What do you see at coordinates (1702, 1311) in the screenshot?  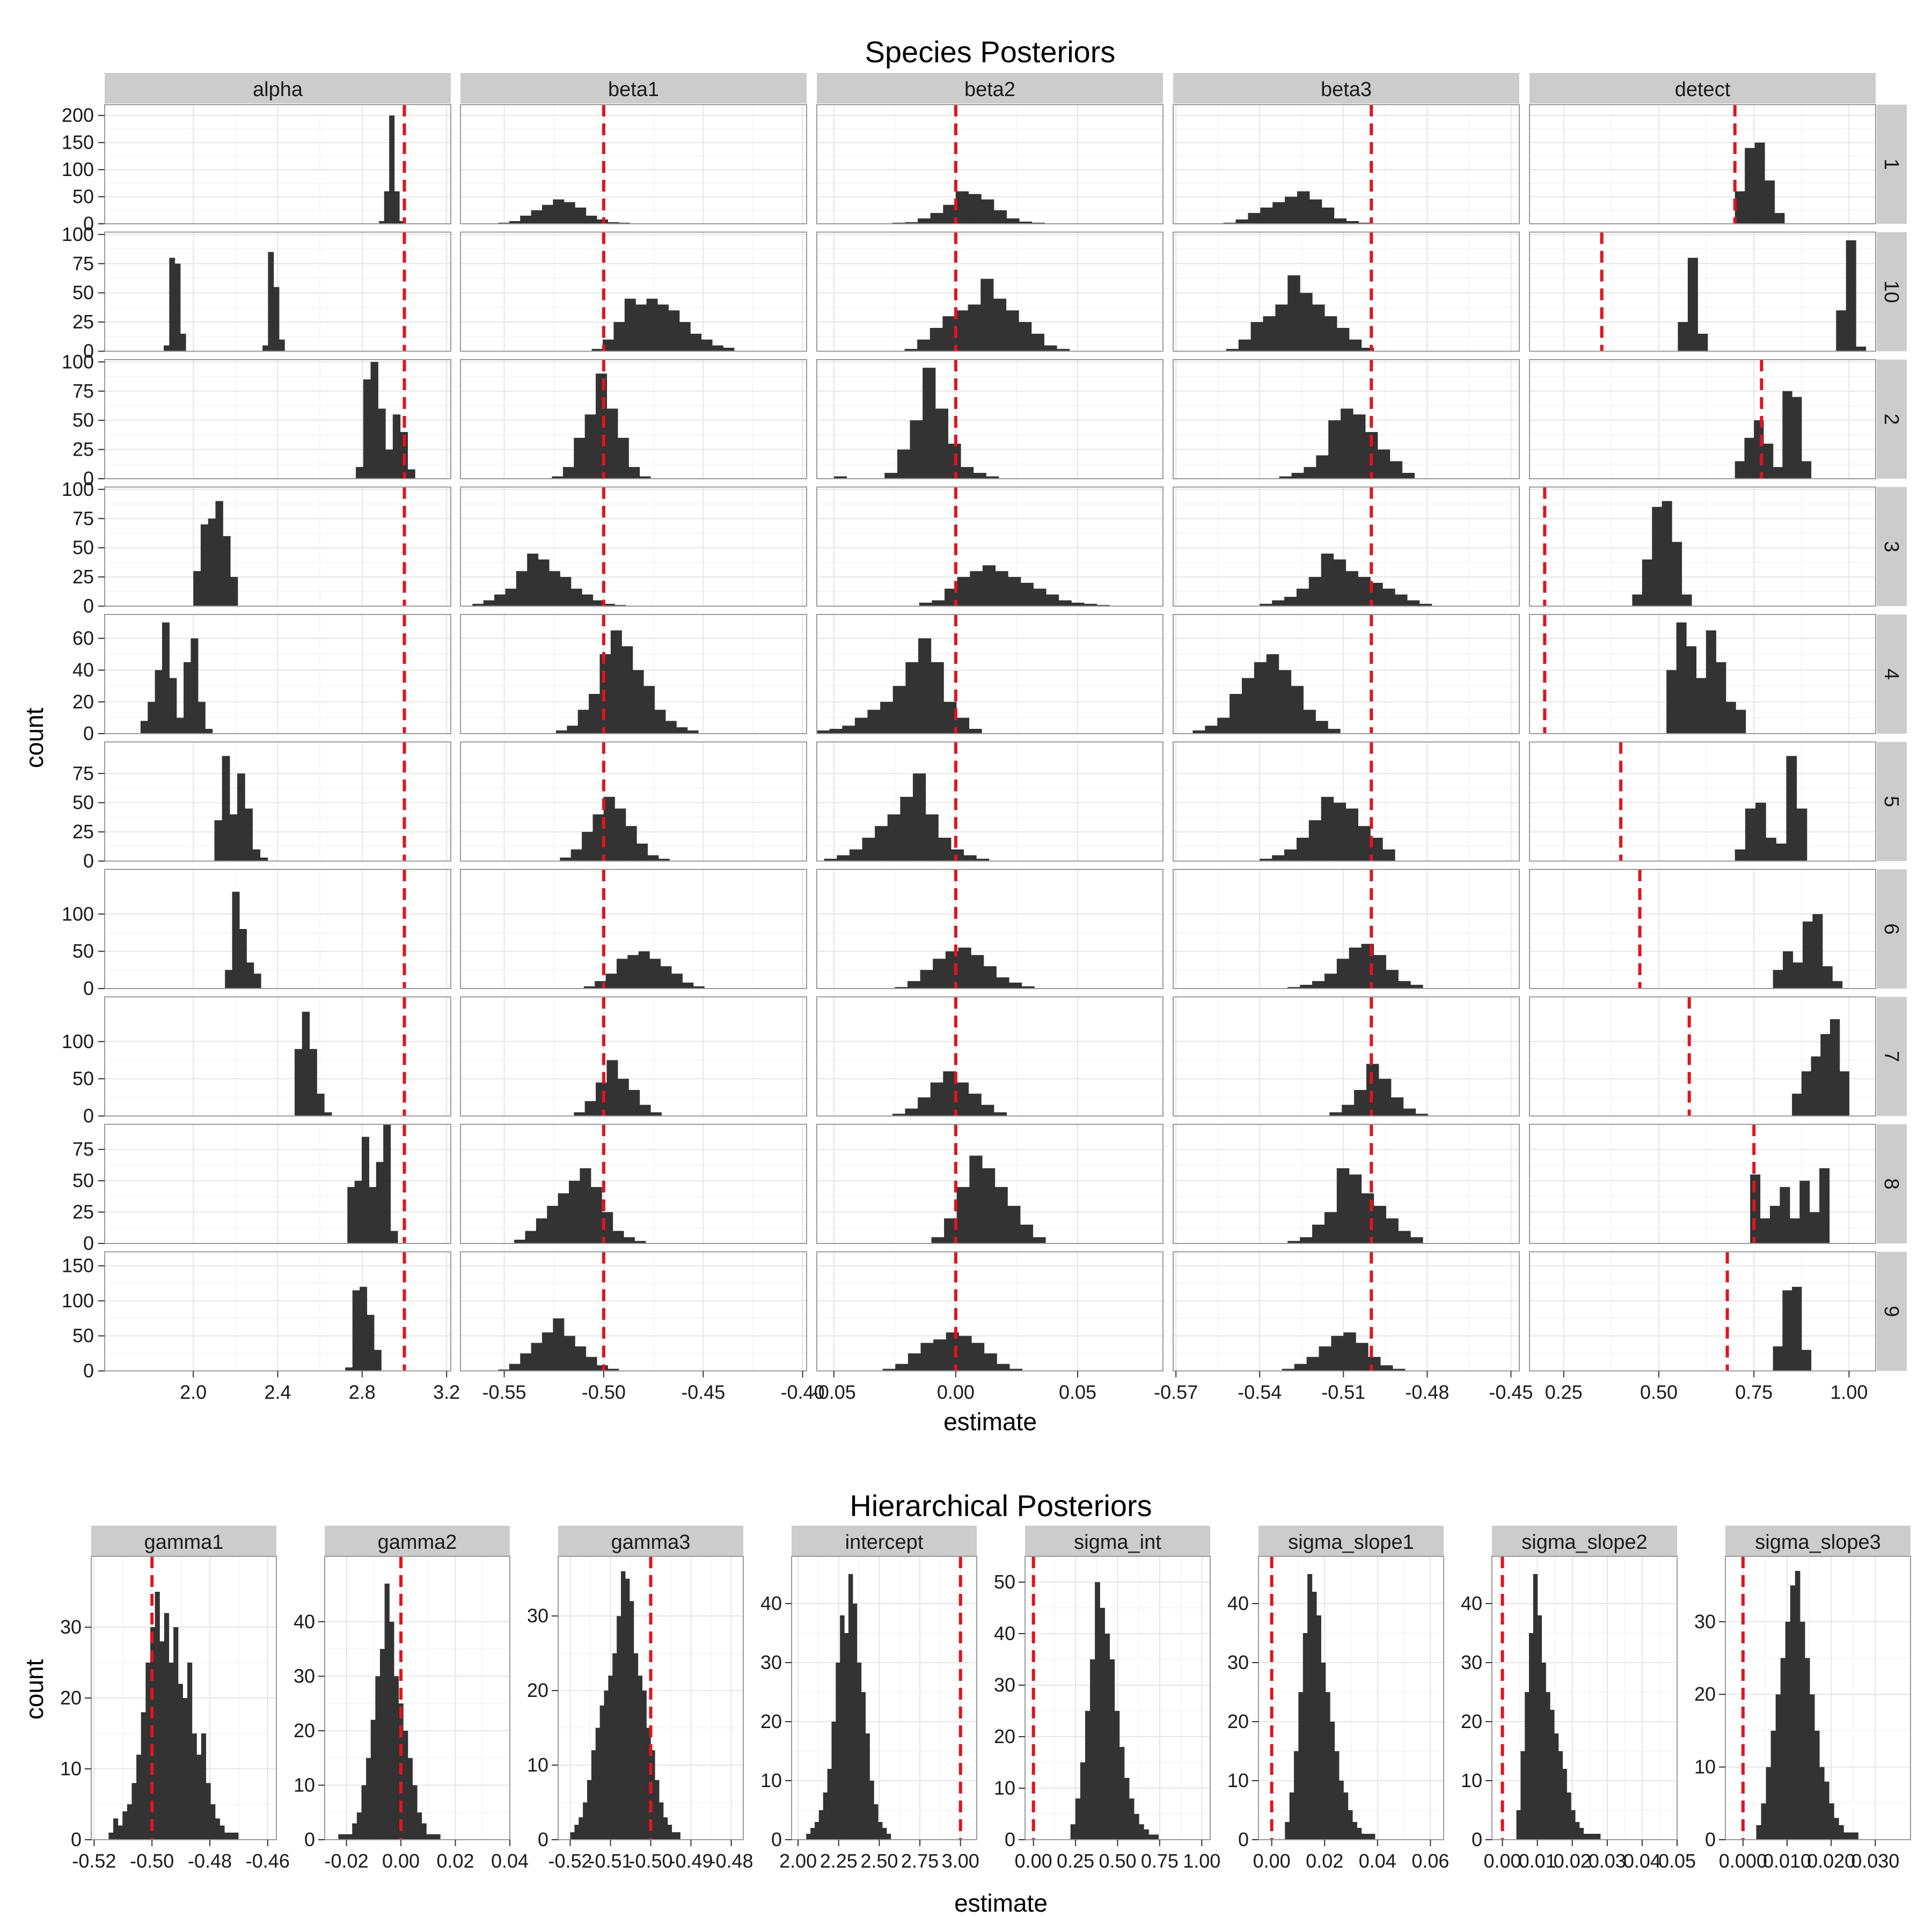 I see `panel-detect-9-background` at bounding box center [1702, 1311].